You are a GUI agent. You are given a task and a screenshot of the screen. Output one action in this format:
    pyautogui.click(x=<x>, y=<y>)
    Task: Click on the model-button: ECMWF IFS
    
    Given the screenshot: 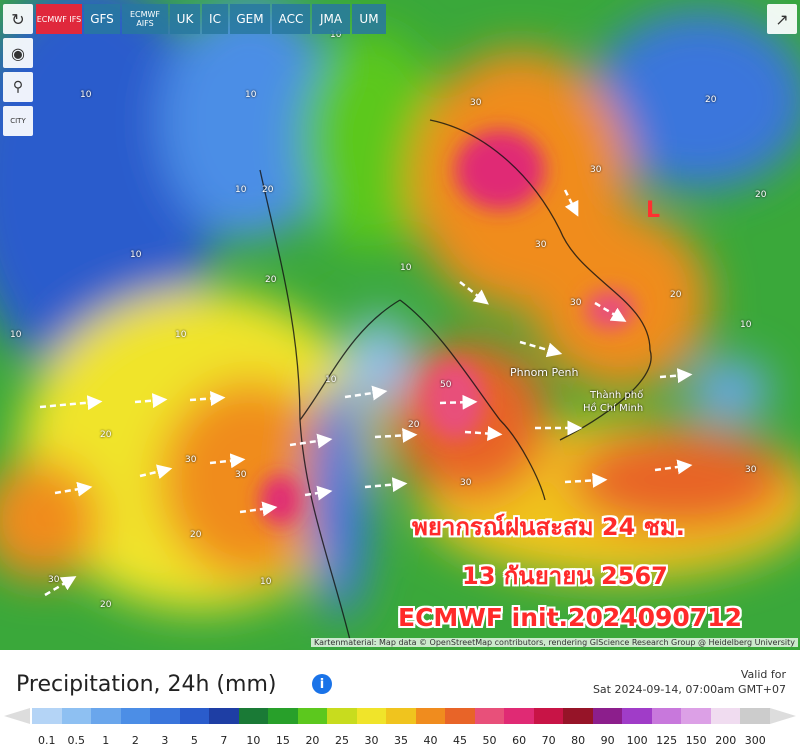 What is the action you would take?
    pyautogui.click(x=59, y=19)
    